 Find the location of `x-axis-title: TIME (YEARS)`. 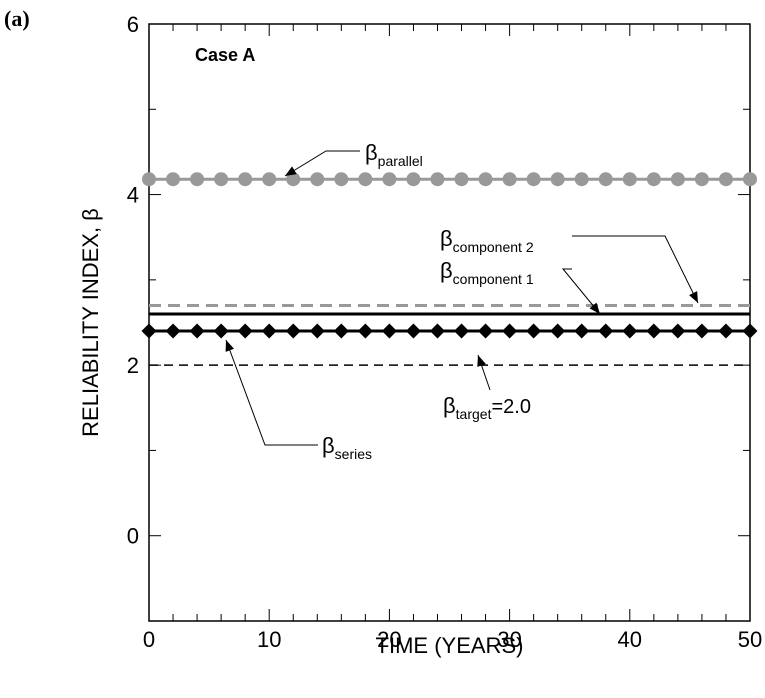

x-axis-title: TIME (YEARS) is located at coordinates (450, 645).